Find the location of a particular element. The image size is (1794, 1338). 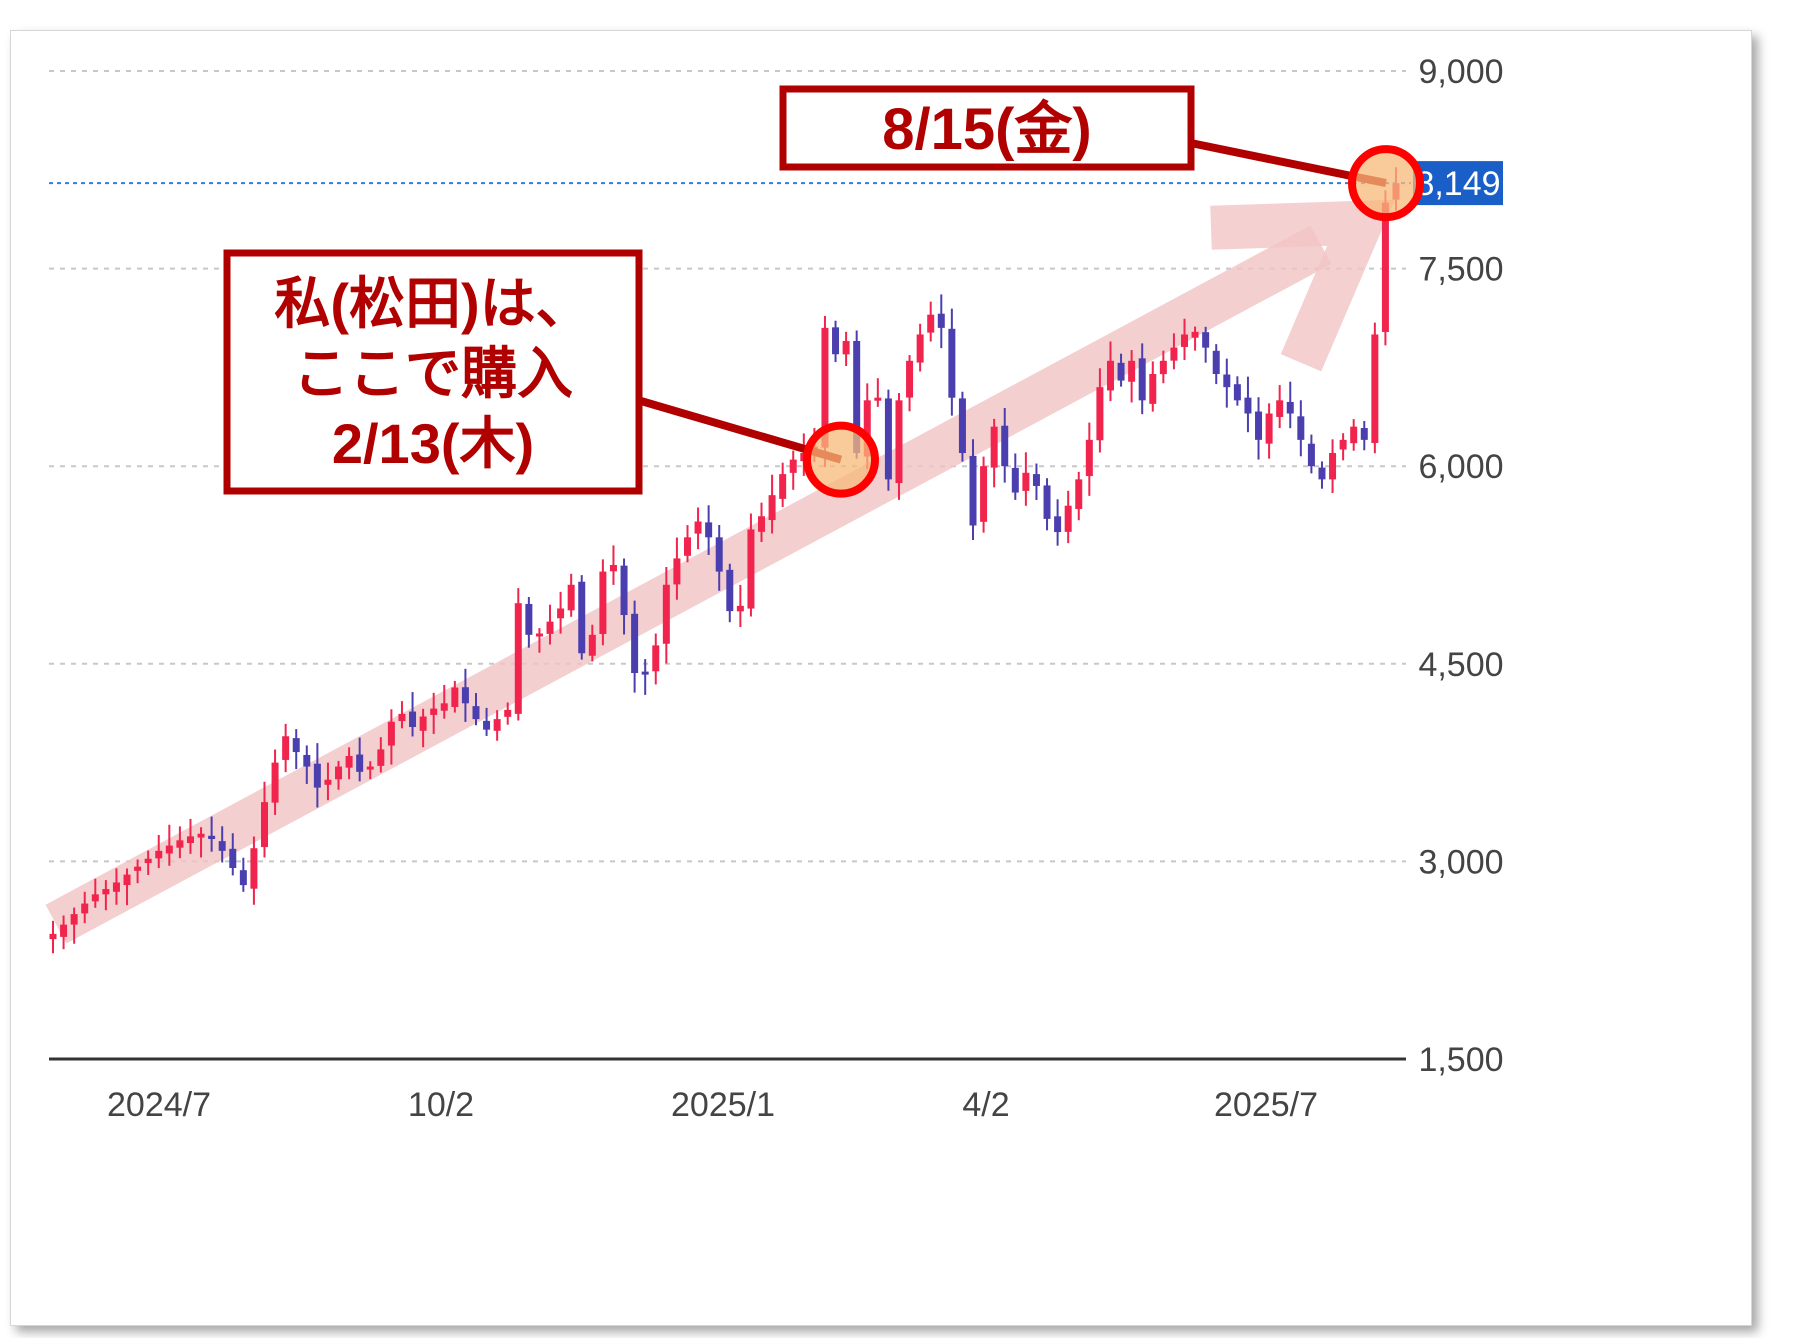

price-label-box is located at coordinates (1458, 183).